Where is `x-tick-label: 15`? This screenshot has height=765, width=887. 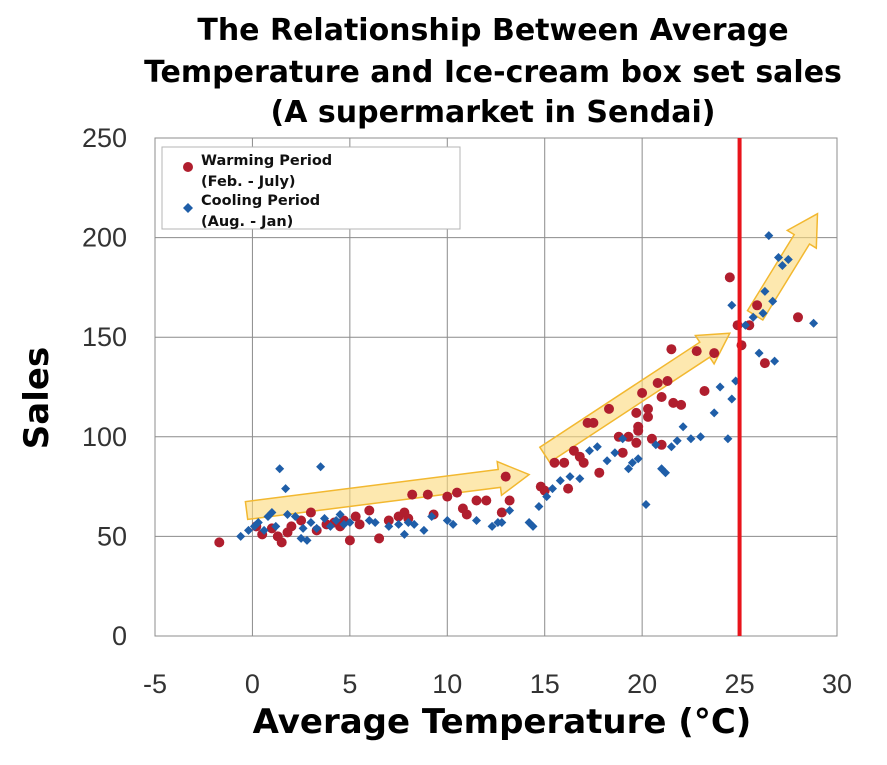 x-tick-label: 15 is located at coordinates (545, 684).